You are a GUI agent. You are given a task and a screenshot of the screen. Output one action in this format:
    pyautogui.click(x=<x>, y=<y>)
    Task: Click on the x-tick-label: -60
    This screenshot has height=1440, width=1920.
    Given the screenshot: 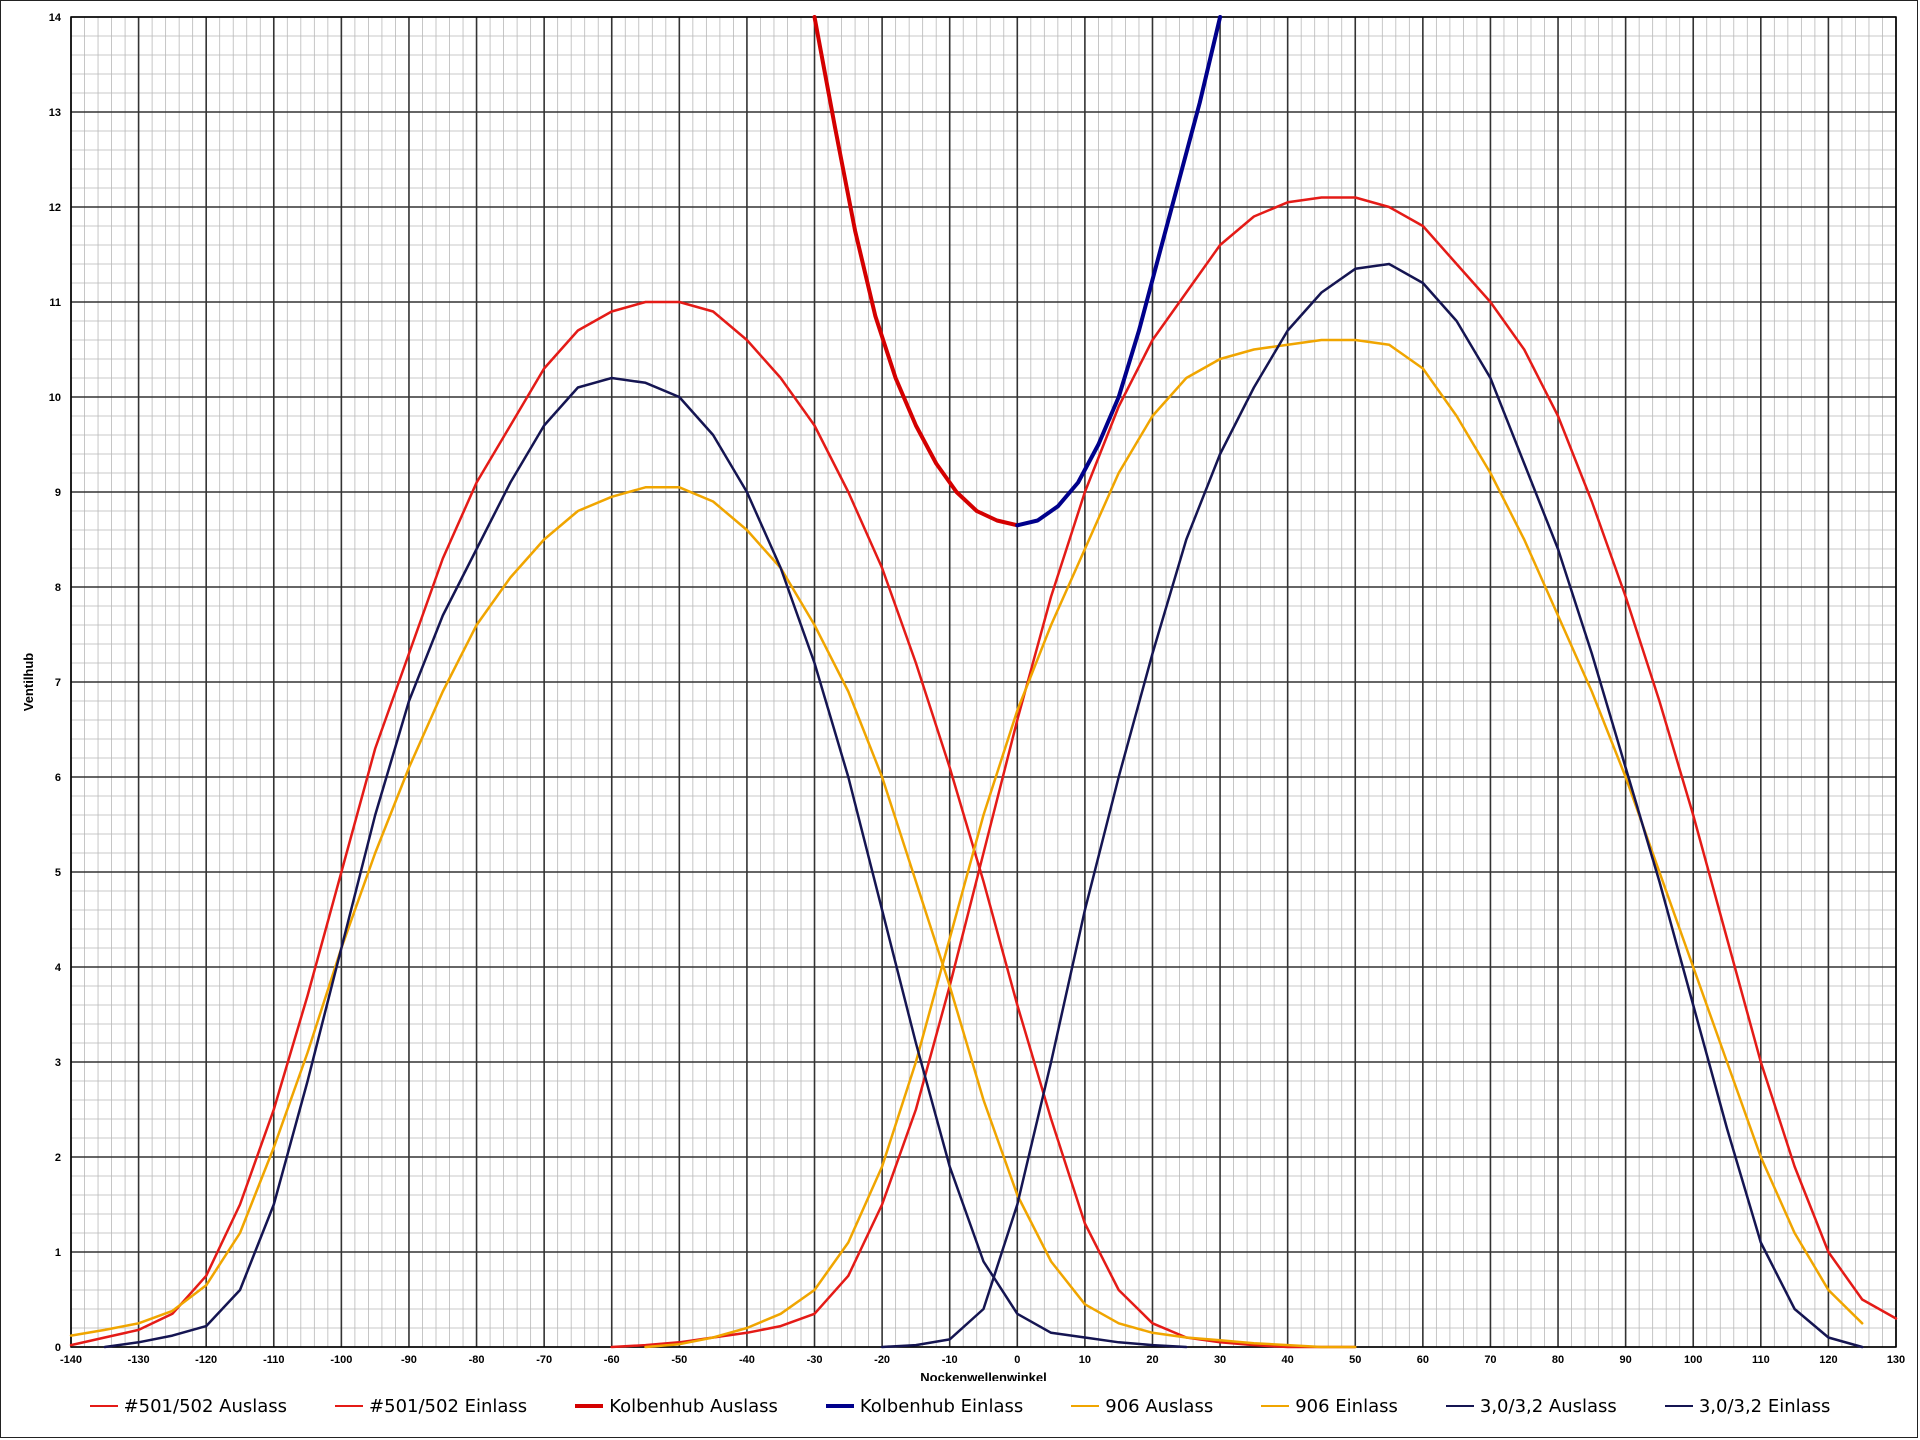 What is the action you would take?
    pyautogui.click(x=612, y=1360)
    